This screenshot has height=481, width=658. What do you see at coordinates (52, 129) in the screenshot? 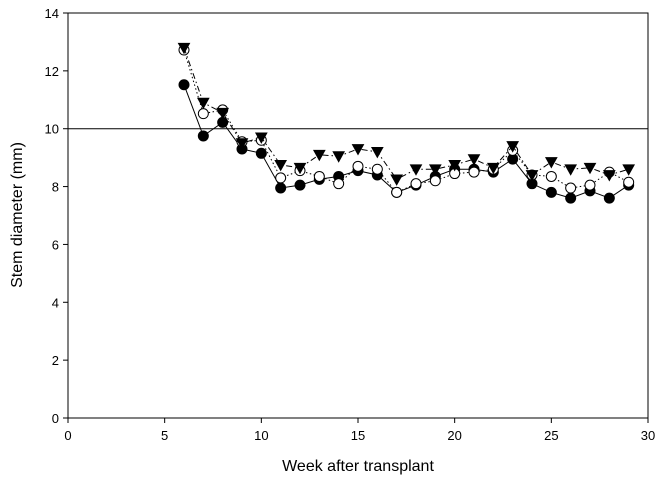
I see `y-tick-label: 10` at bounding box center [52, 129].